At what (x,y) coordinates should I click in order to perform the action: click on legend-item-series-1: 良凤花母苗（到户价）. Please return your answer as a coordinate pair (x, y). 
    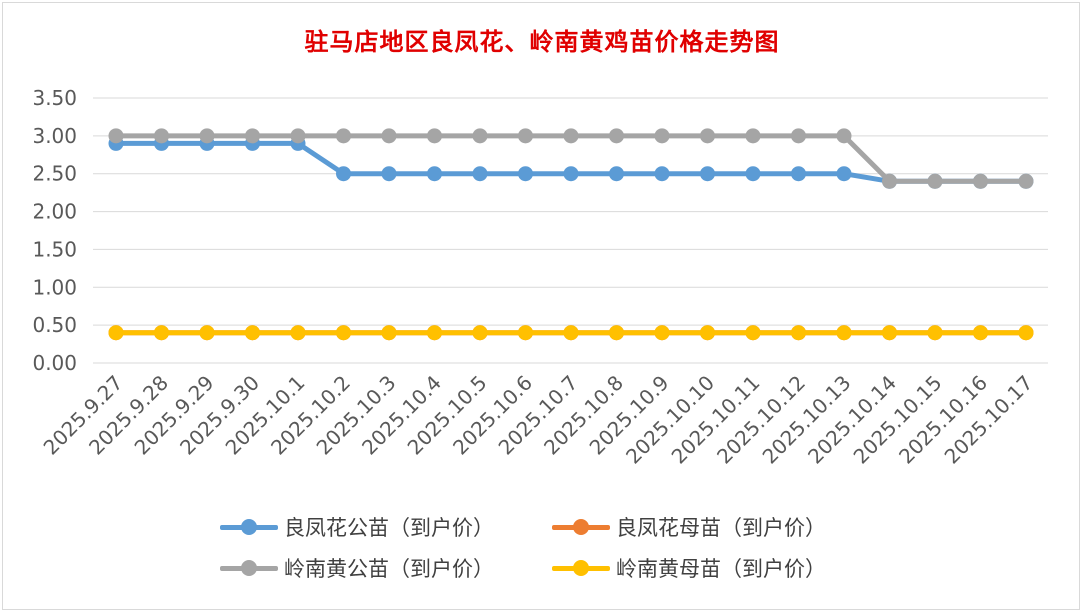
    Looking at the image, I should click on (689, 527).